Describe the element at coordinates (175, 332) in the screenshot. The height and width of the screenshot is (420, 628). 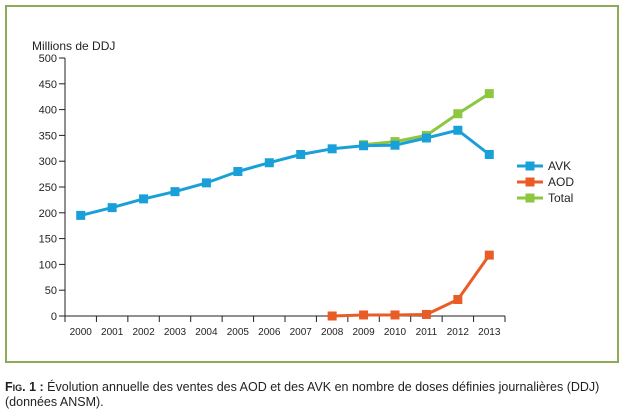
I see `x-tick-label: 2003` at that location.